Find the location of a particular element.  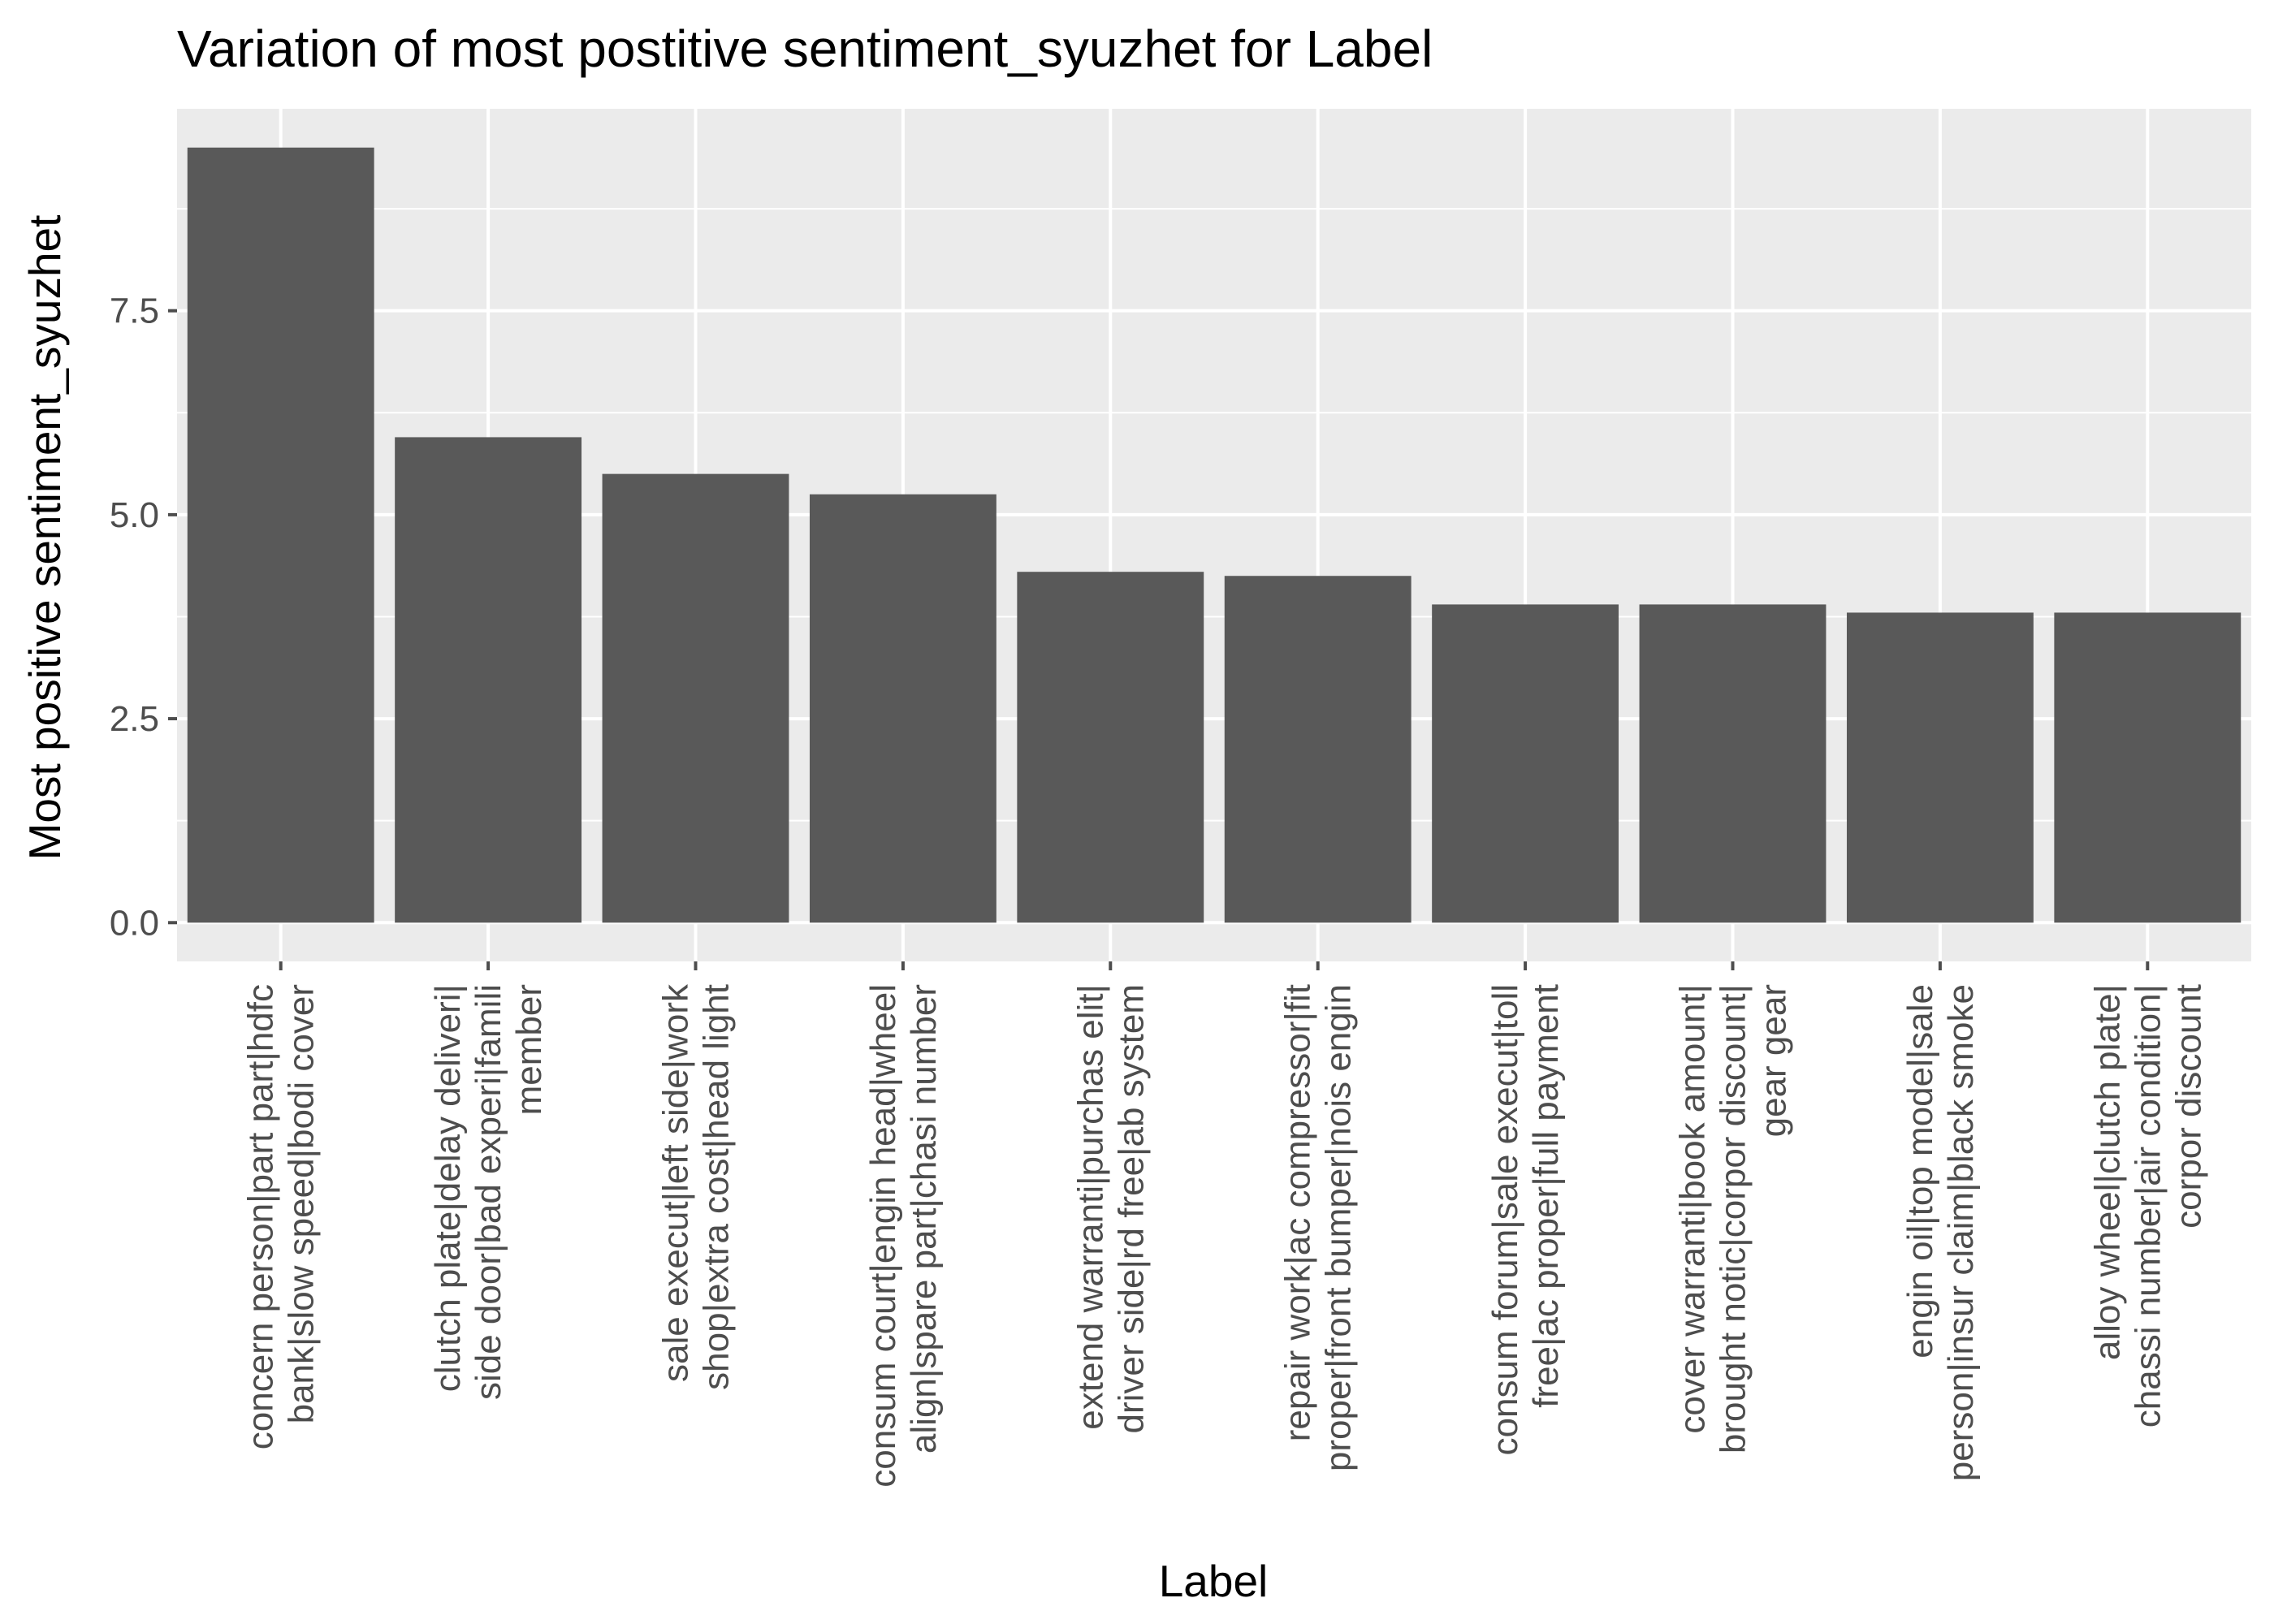

x-tick-label-line: driver side|rd free|ab system is located at coordinates (1131, 1209).